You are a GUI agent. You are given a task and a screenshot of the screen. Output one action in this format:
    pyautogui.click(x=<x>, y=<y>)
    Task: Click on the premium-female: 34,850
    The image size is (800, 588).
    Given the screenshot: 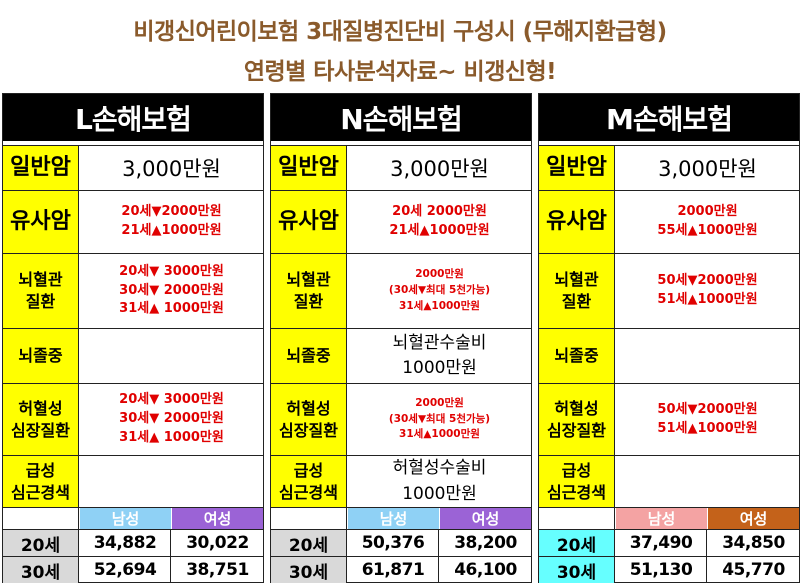 What is the action you would take?
    pyautogui.click(x=753, y=543)
    